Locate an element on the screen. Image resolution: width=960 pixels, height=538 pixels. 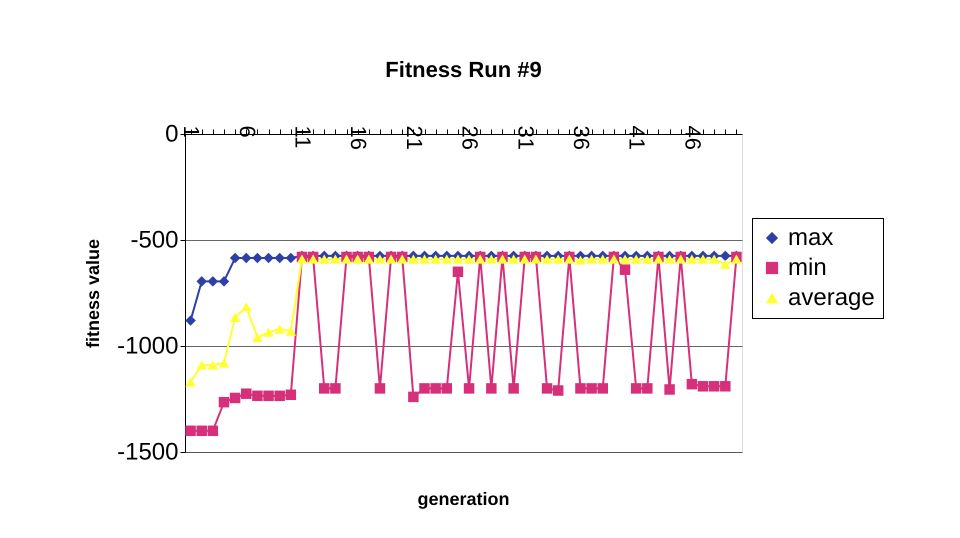
legend-label: min is located at coordinates (807, 267).